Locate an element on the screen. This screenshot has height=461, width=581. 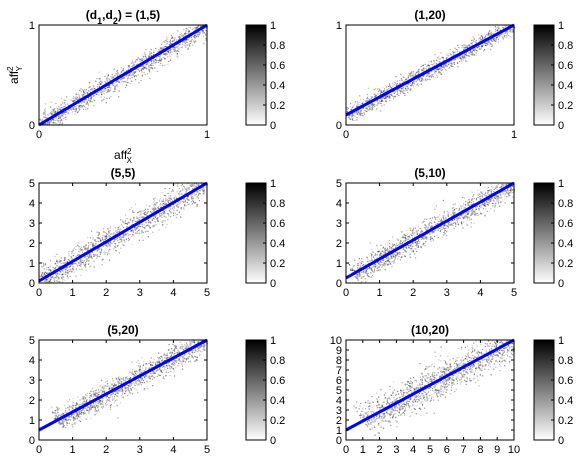
y-tick-label: 2 is located at coordinates (32, 244).